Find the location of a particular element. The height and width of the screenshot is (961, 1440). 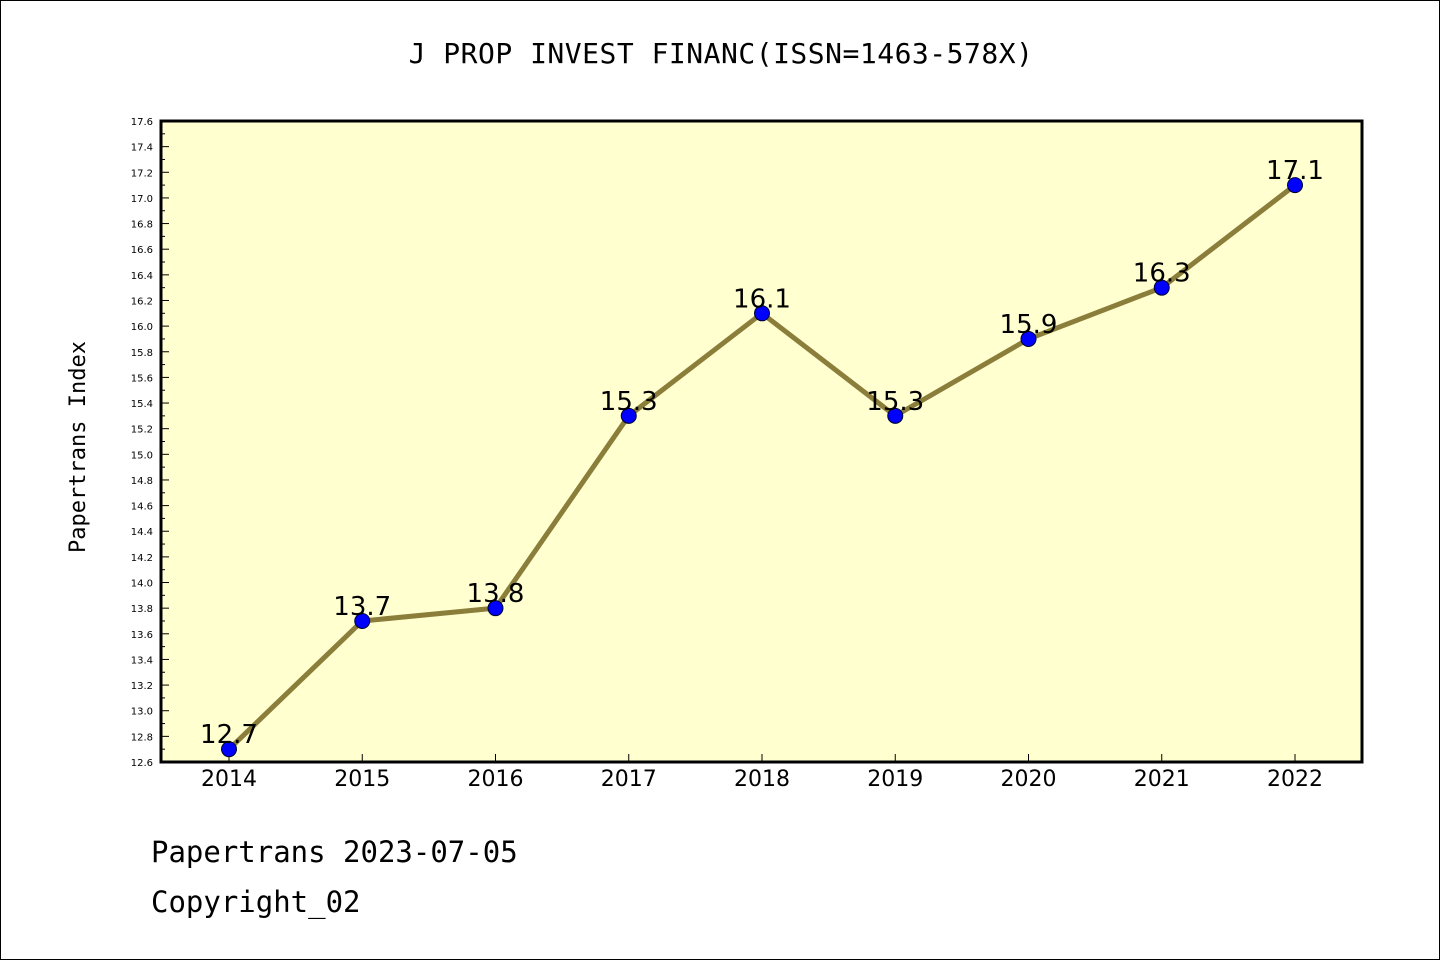

y-tick-label: 15.2 is located at coordinates (142, 430).